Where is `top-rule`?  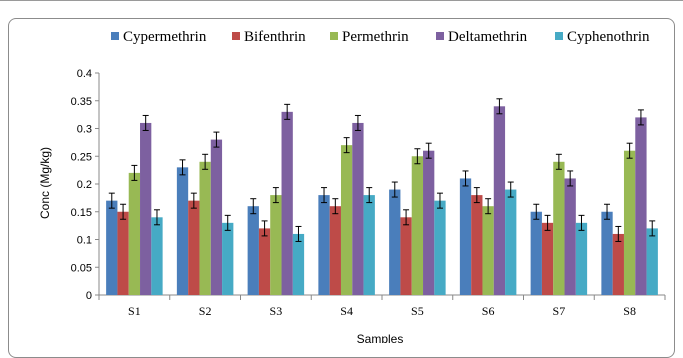
top-rule is located at coordinates (341, 0).